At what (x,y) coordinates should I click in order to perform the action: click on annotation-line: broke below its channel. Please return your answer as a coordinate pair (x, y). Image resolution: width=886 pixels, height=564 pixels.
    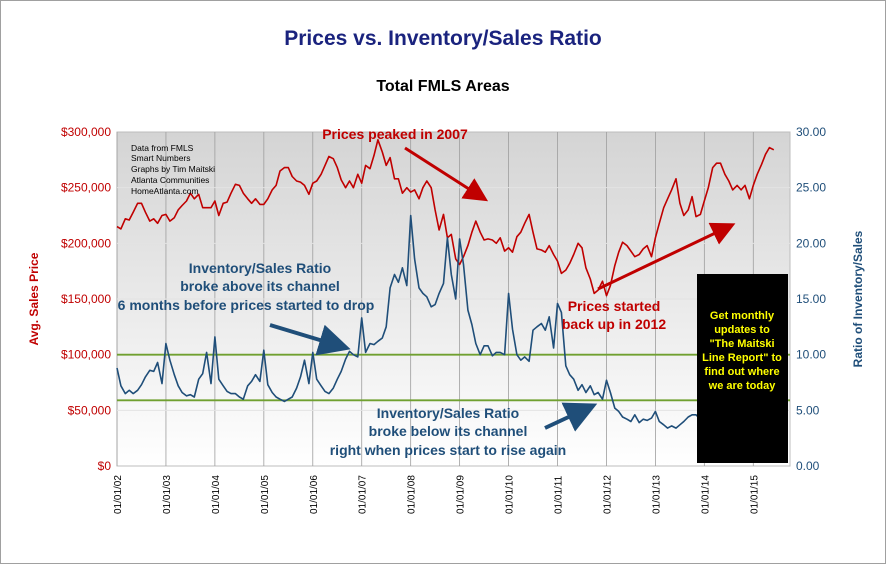
    Looking at the image, I should click on (448, 431).